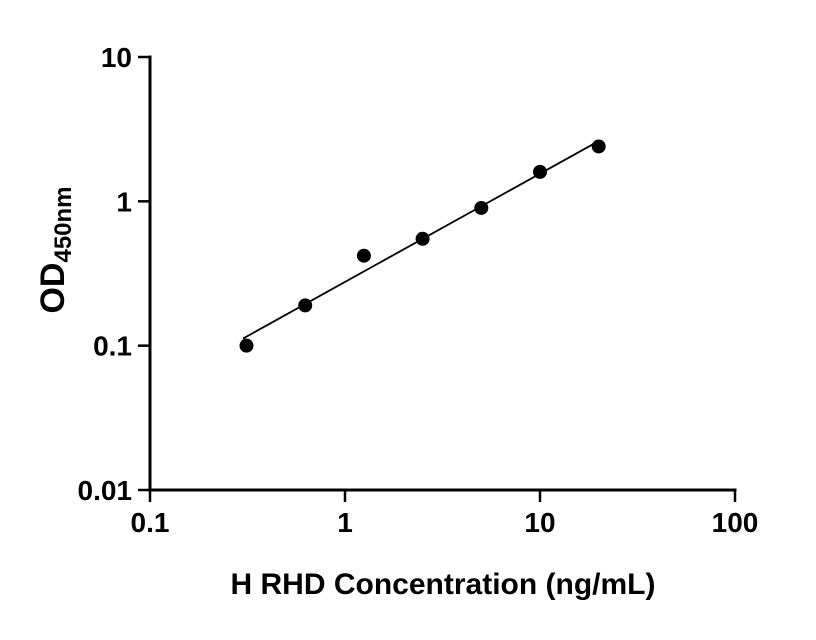 Image resolution: width=816 pixels, height=640 pixels. What do you see at coordinates (150, 522) in the screenshot?
I see `x-tick-label: 0.1` at bounding box center [150, 522].